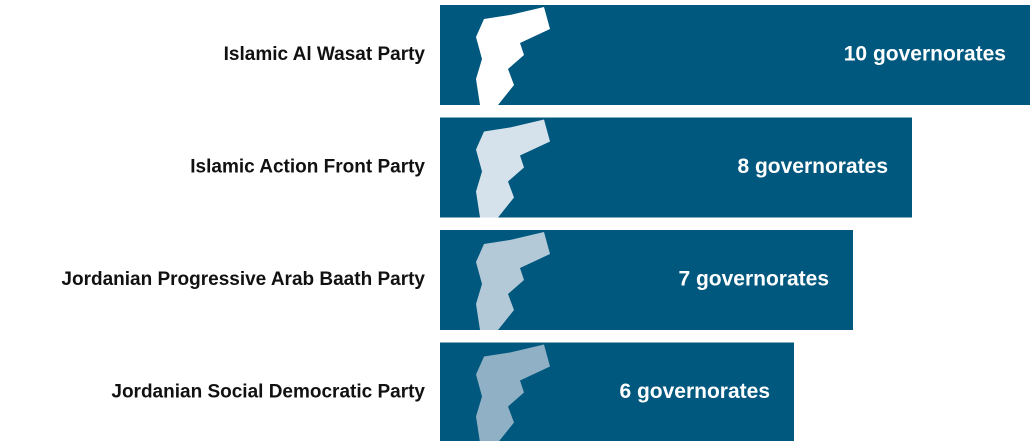 This screenshot has width=1030, height=441. Describe the element at coordinates (307, 167) in the screenshot. I see `category-label: Islamic Action Front Party` at that location.